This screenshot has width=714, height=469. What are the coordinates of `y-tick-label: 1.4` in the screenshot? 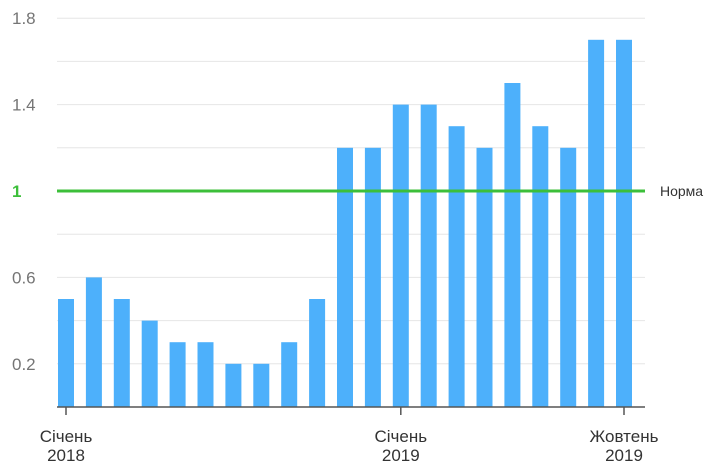 It's located at (24, 105).